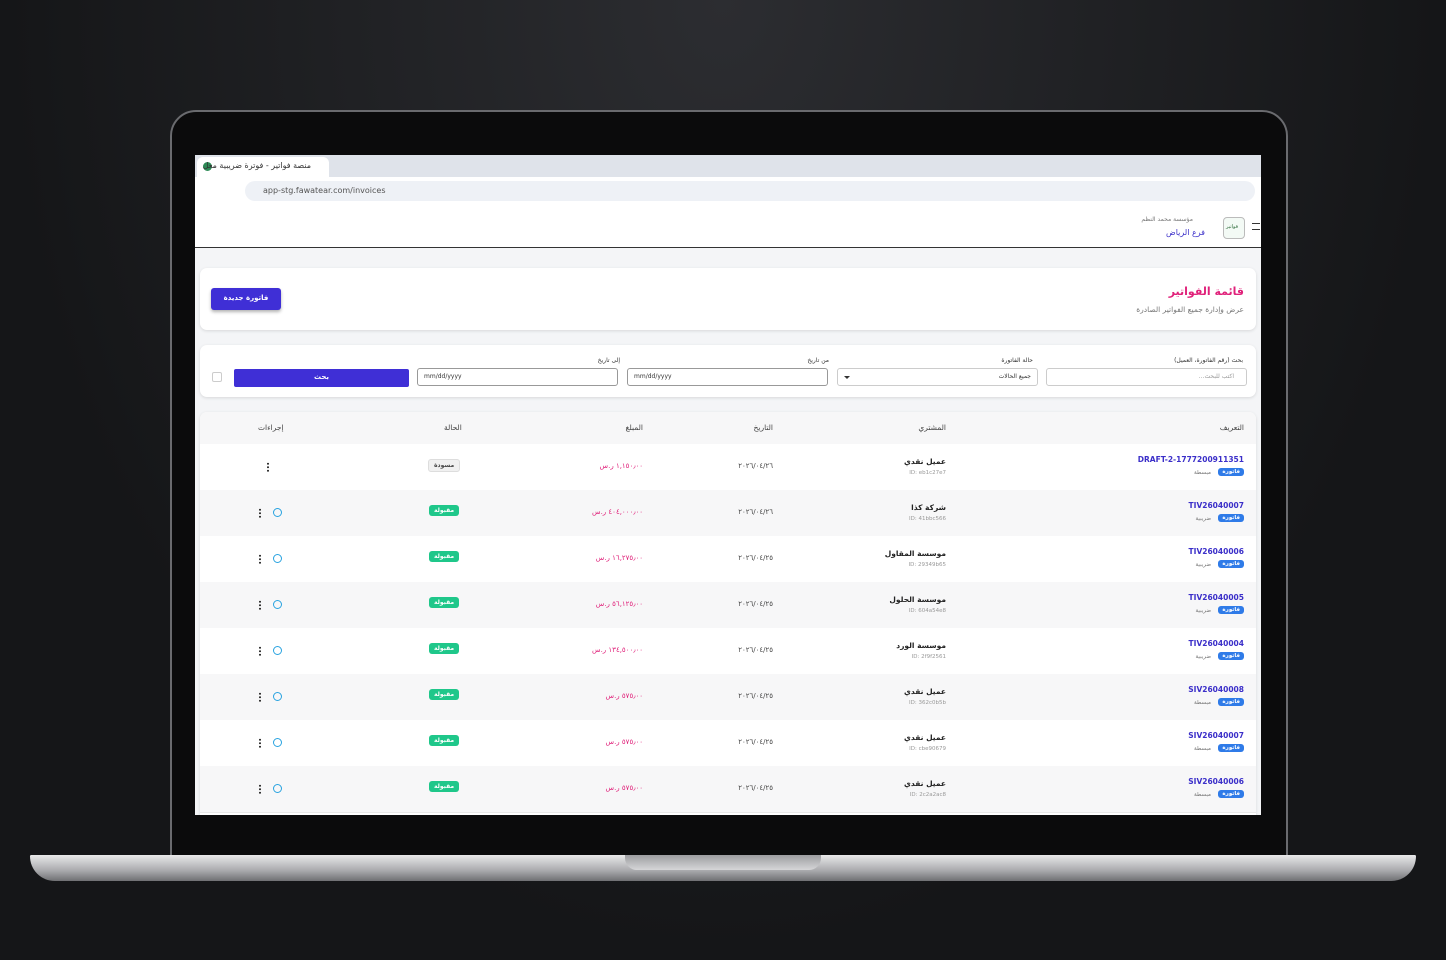 The height and width of the screenshot is (960, 1446). Describe the element at coordinates (1185, 232) in the screenshot. I see `branch: فرع الرياض` at that location.